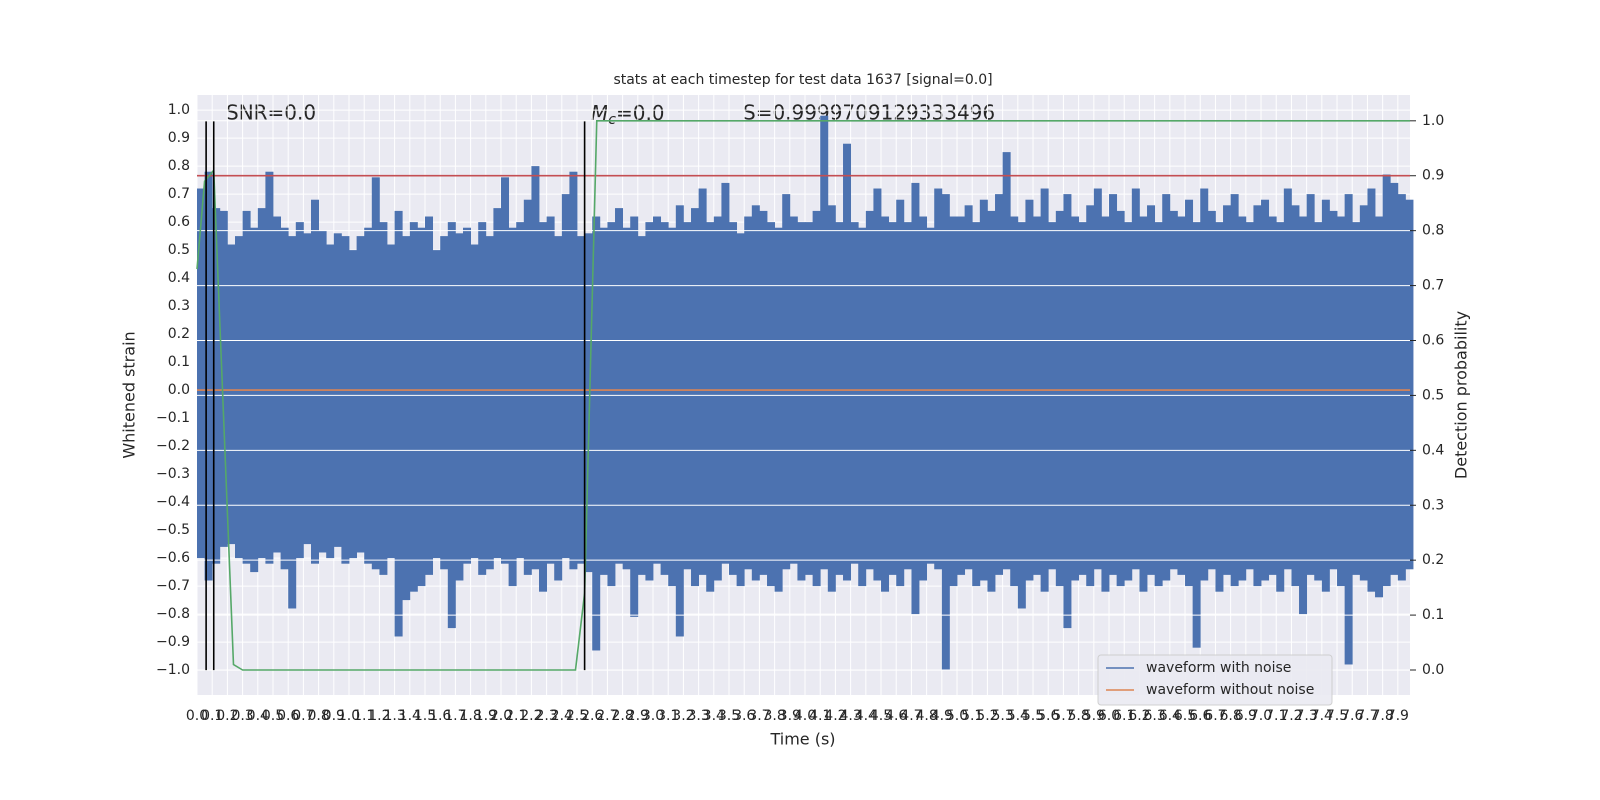  What do you see at coordinates (501, 716) in the screenshot?
I see `x-tick-label: 2.0` at bounding box center [501, 716].